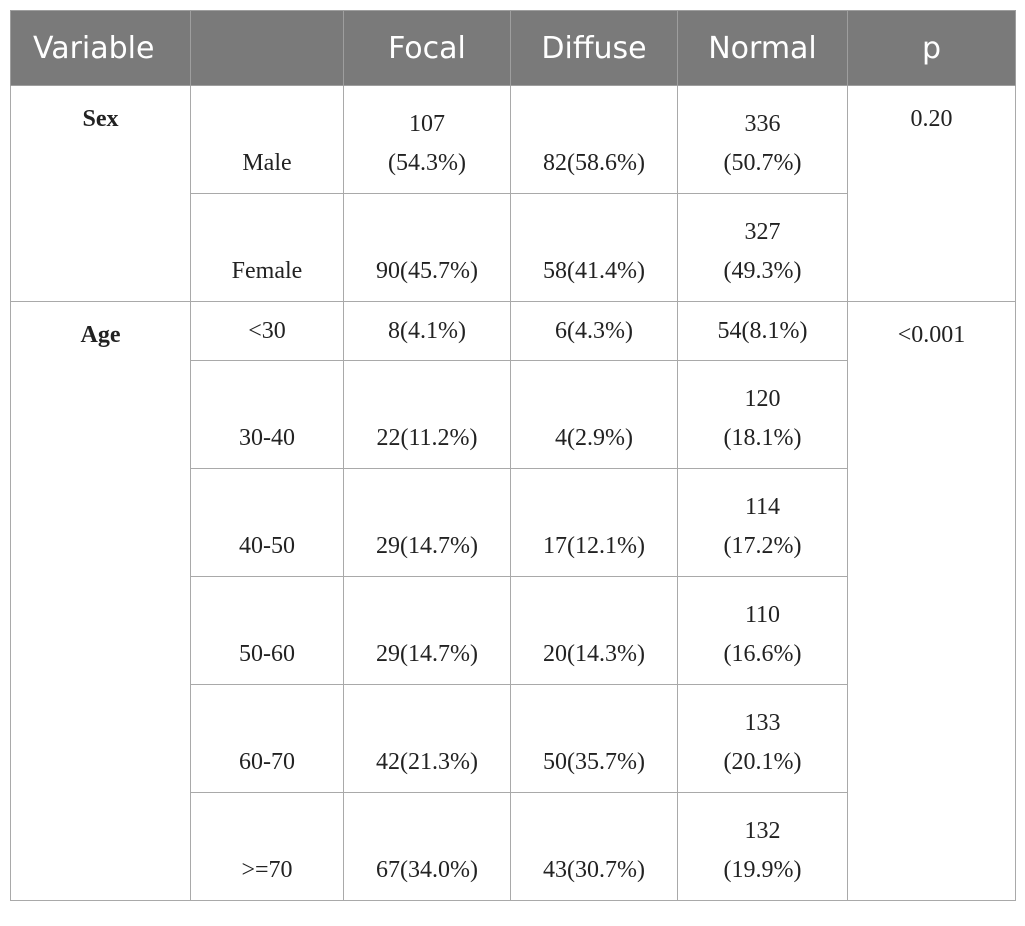  What do you see at coordinates (267, 738) in the screenshot?
I see `sub-label: 60-70` at bounding box center [267, 738].